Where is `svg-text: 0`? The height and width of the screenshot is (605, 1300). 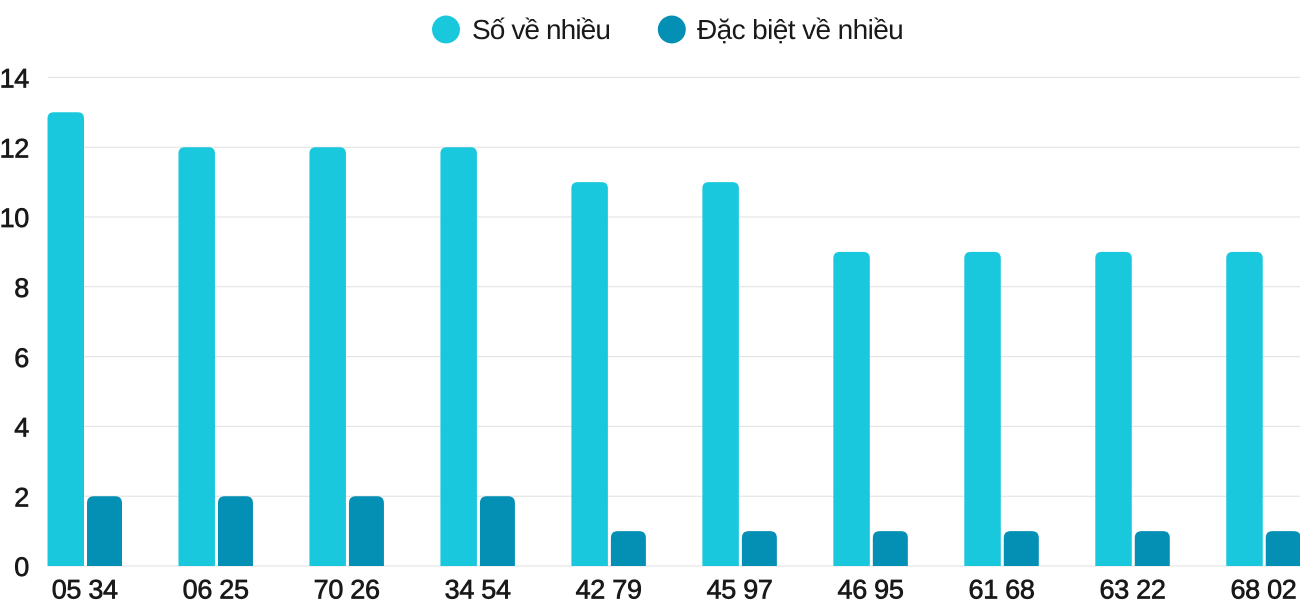
svg-text: 0 is located at coordinates (21, 567).